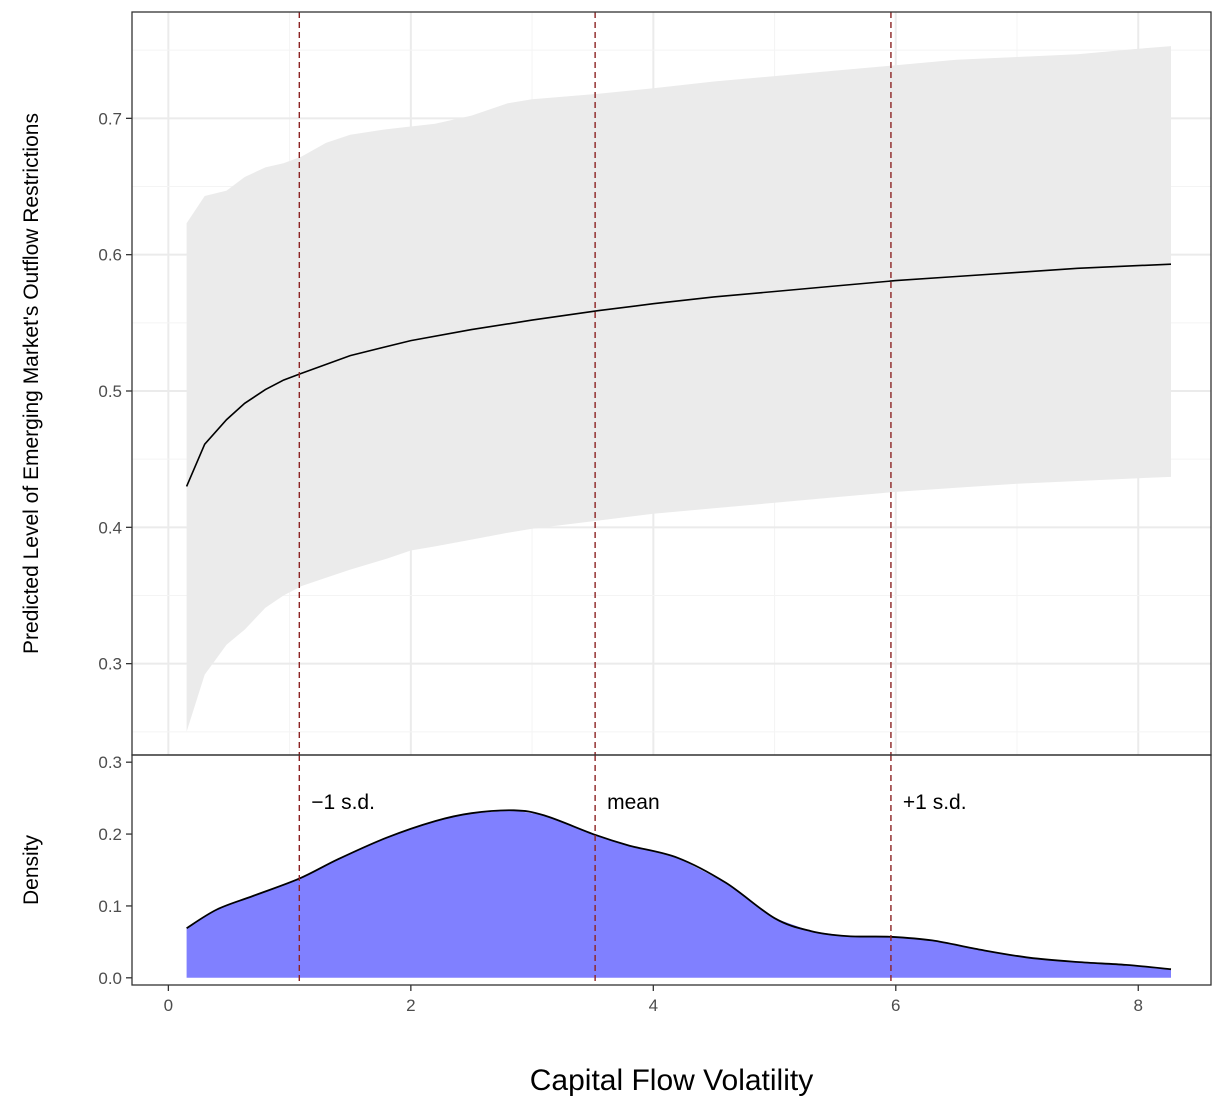 The image size is (1217, 1097). I want to click on bottom-reference-lines, so click(595, 870).